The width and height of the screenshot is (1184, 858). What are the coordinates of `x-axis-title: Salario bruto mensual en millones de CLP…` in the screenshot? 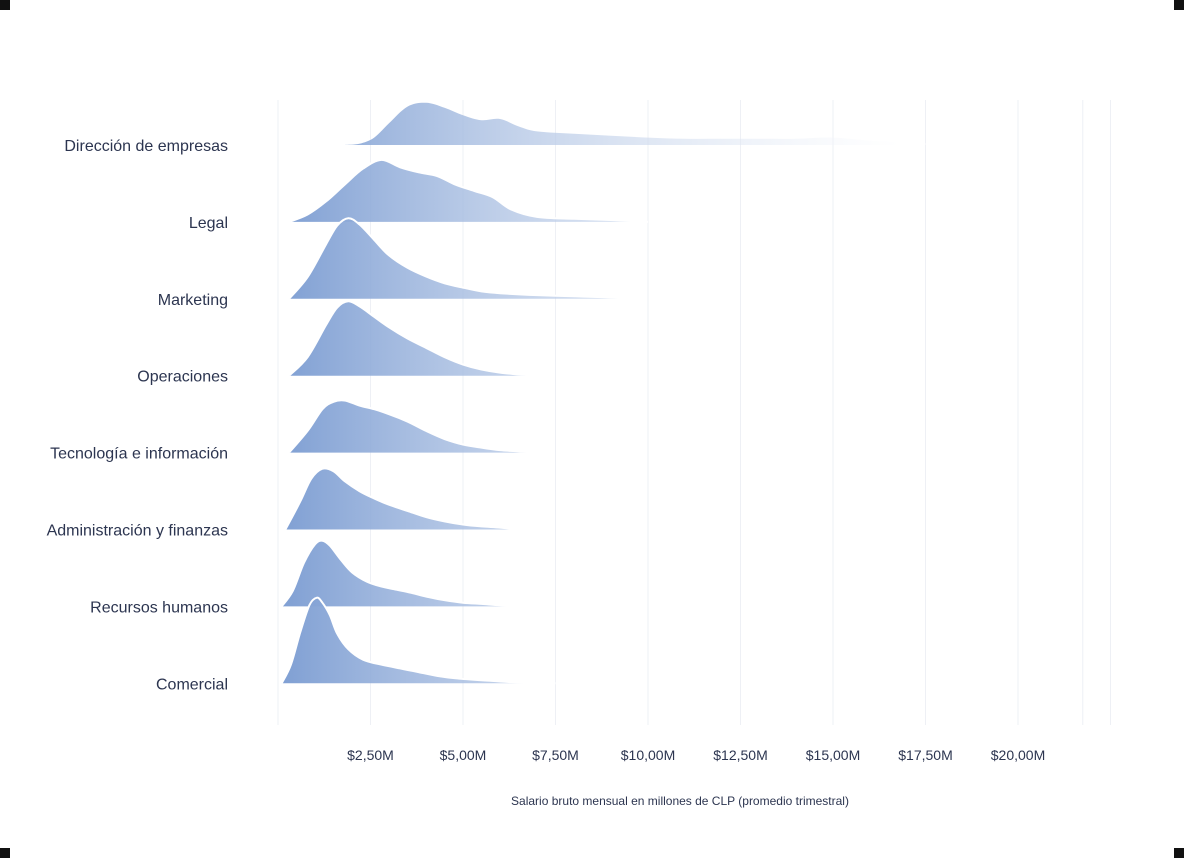 It's located at (680, 801).